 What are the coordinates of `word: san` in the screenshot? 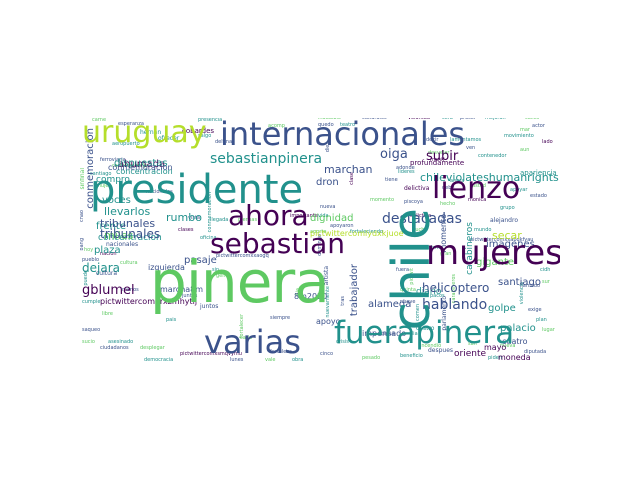 It's located at (472, 344).